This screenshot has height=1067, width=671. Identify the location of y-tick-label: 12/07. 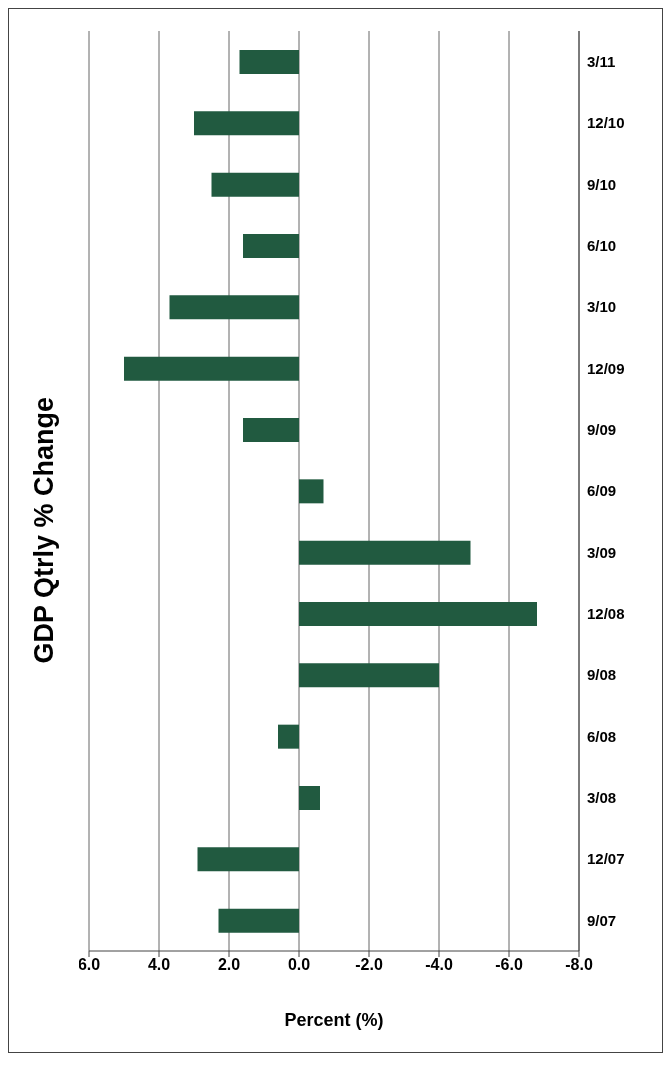
(606, 858).